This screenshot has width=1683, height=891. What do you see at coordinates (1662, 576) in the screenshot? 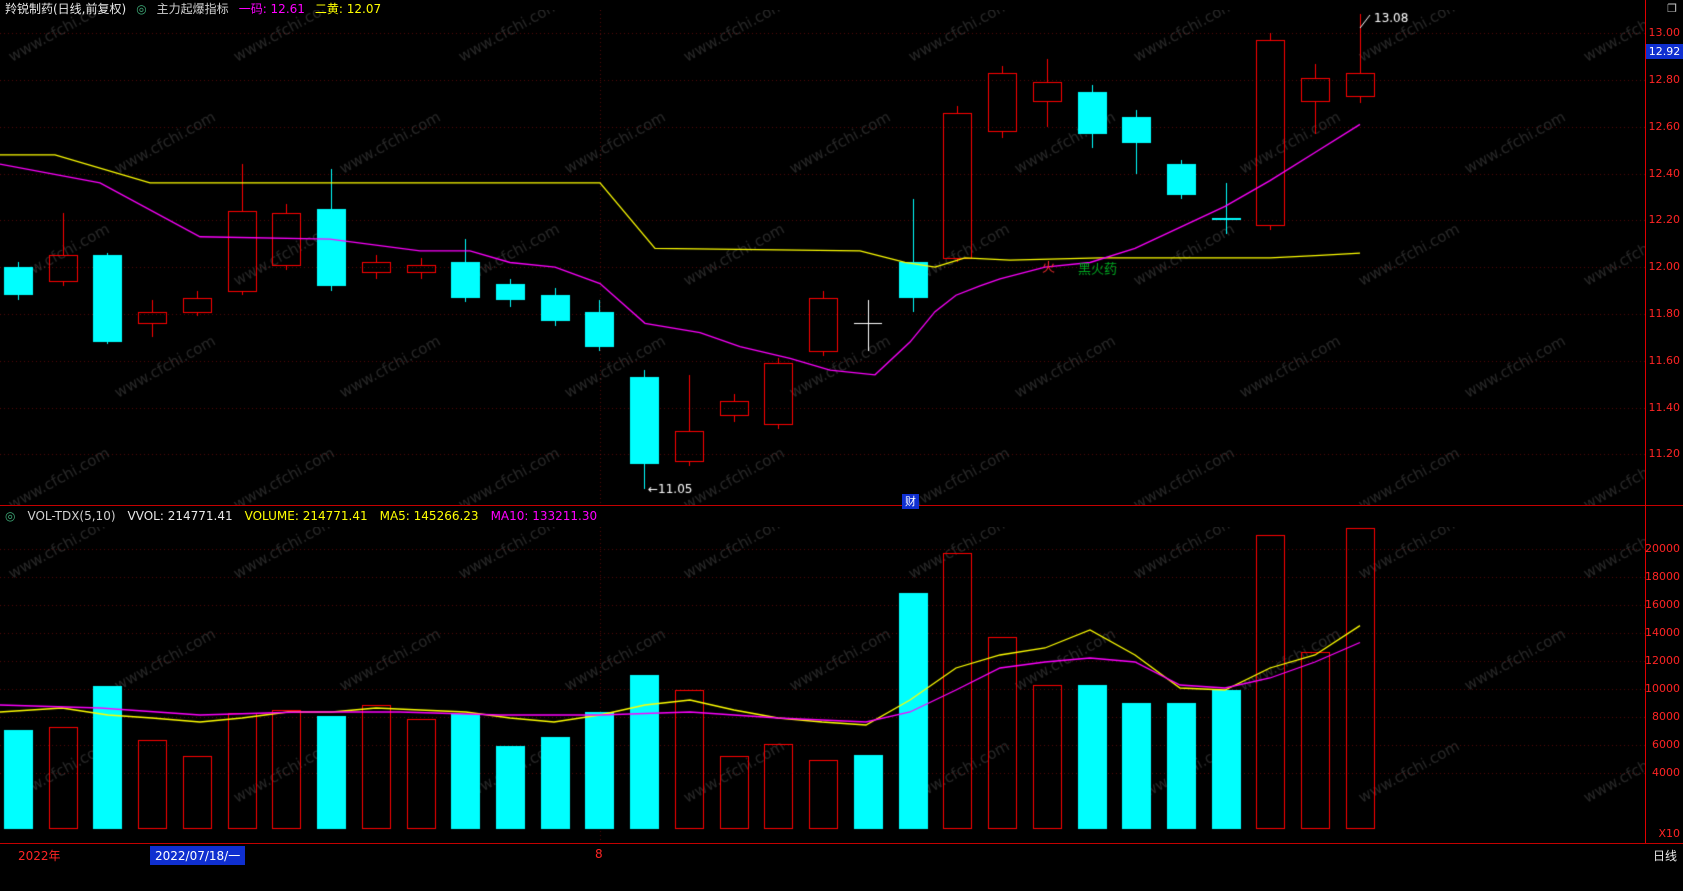
I see `volume-axis-label: 18000` at bounding box center [1662, 576].